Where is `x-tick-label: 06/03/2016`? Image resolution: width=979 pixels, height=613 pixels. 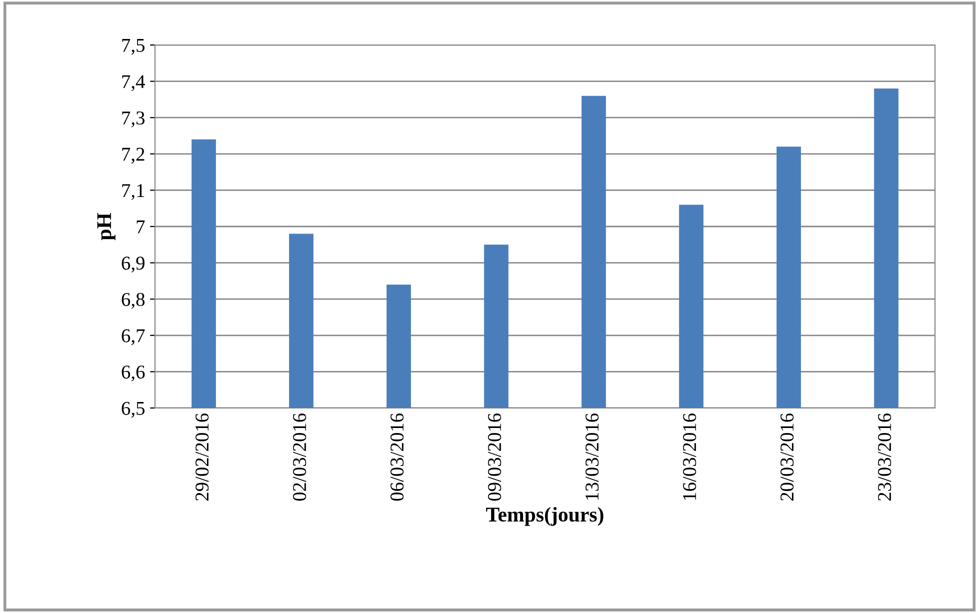 x-tick-label: 06/03/2016 is located at coordinates (397, 457).